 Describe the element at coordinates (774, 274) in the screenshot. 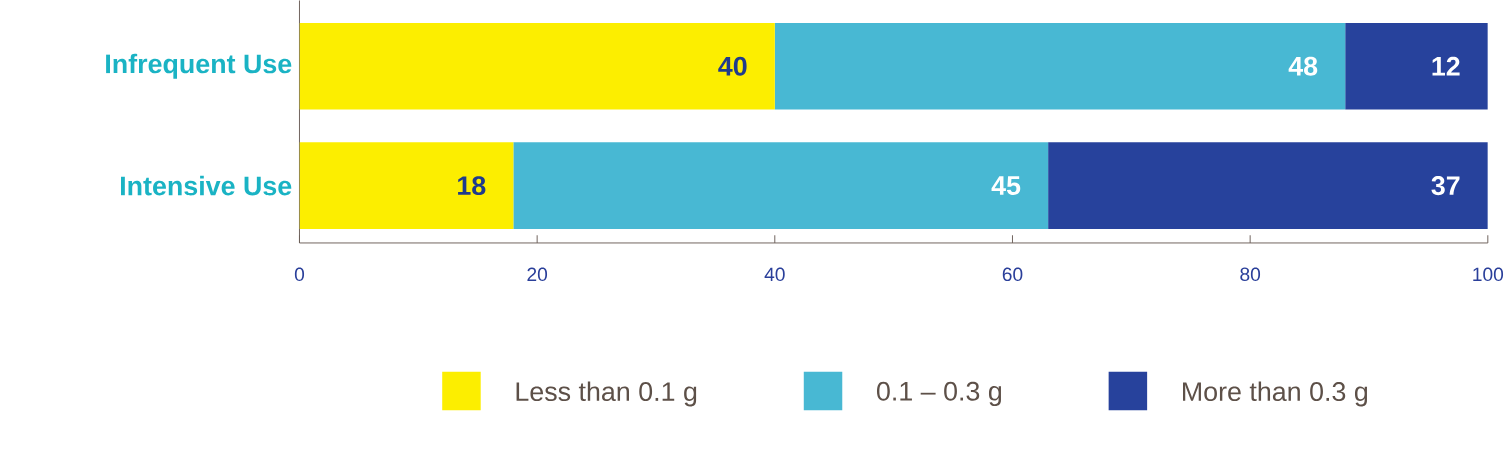

I see `x-tick-label: 40` at that location.